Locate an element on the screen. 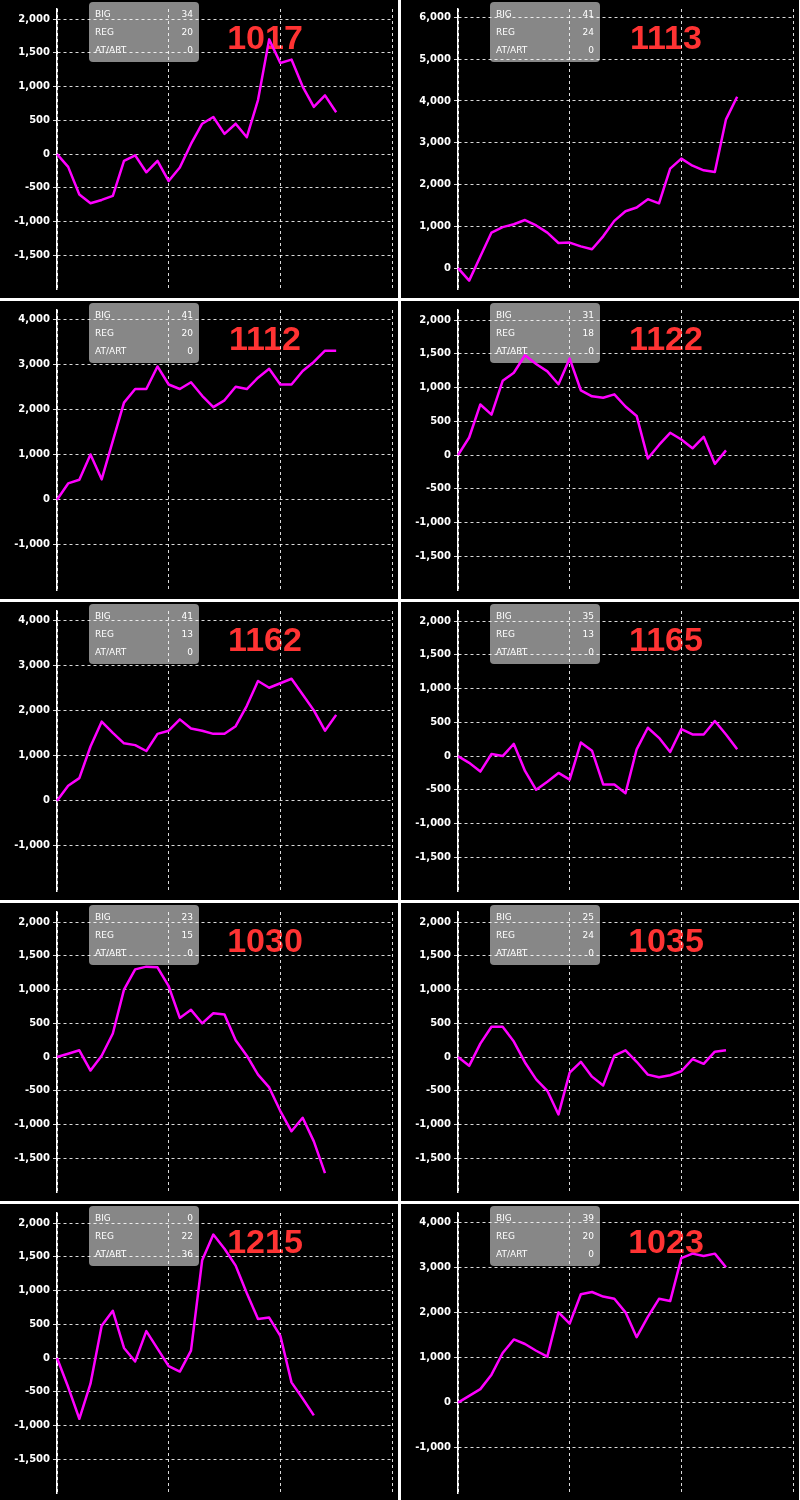 This screenshot has width=800, height=1500. chart-title: 1023 is located at coordinates (666, 1241).